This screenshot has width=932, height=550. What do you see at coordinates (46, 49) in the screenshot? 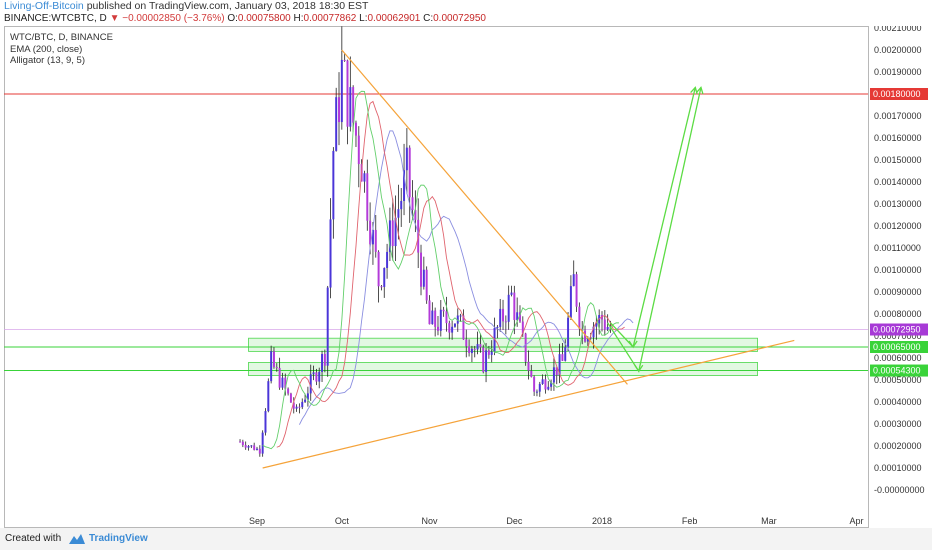
I see `legend-ema: EMA (200, close)` at bounding box center [46, 49].